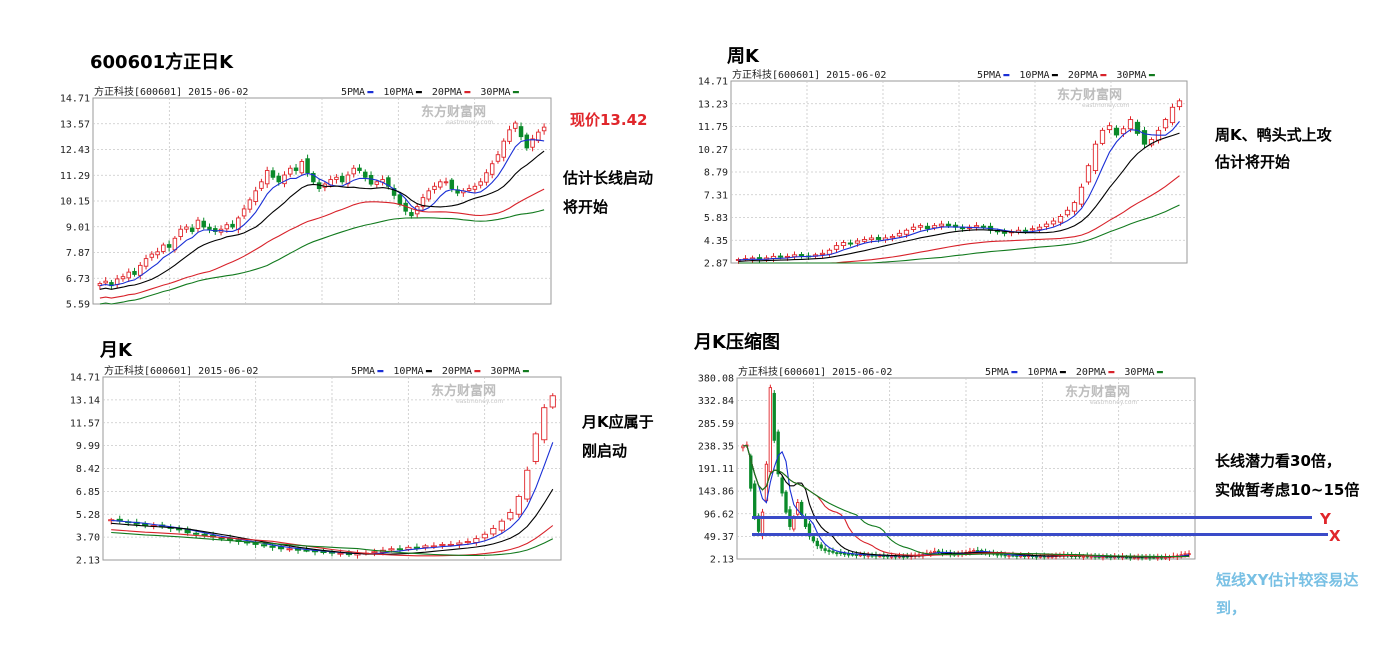 Image resolution: width=1383 pixels, height=656 pixels. Describe the element at coordinates (609, 120) in the screenshot. I see `price-now-note: 现价13.42` at that location.